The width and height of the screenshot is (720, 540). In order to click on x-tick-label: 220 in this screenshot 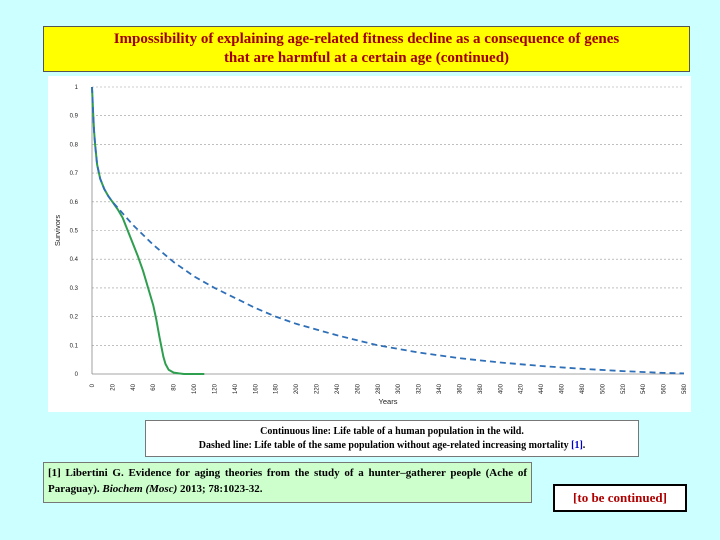, I will do `click(318, 388)`.